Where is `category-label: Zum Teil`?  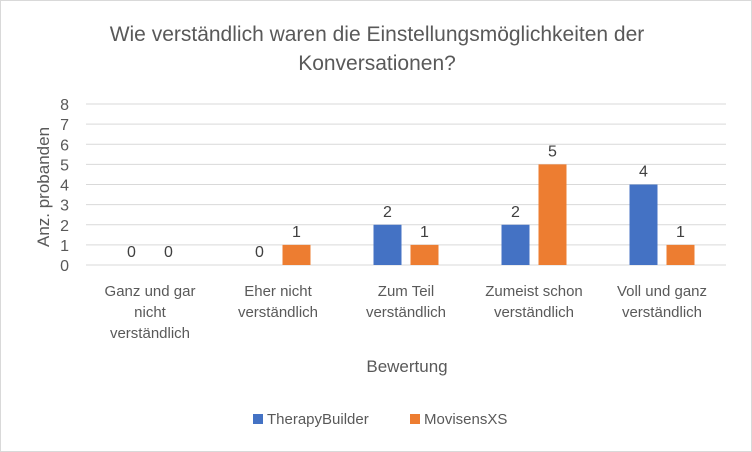
category-label: Zum Teil is located at coordinates (406, 291).